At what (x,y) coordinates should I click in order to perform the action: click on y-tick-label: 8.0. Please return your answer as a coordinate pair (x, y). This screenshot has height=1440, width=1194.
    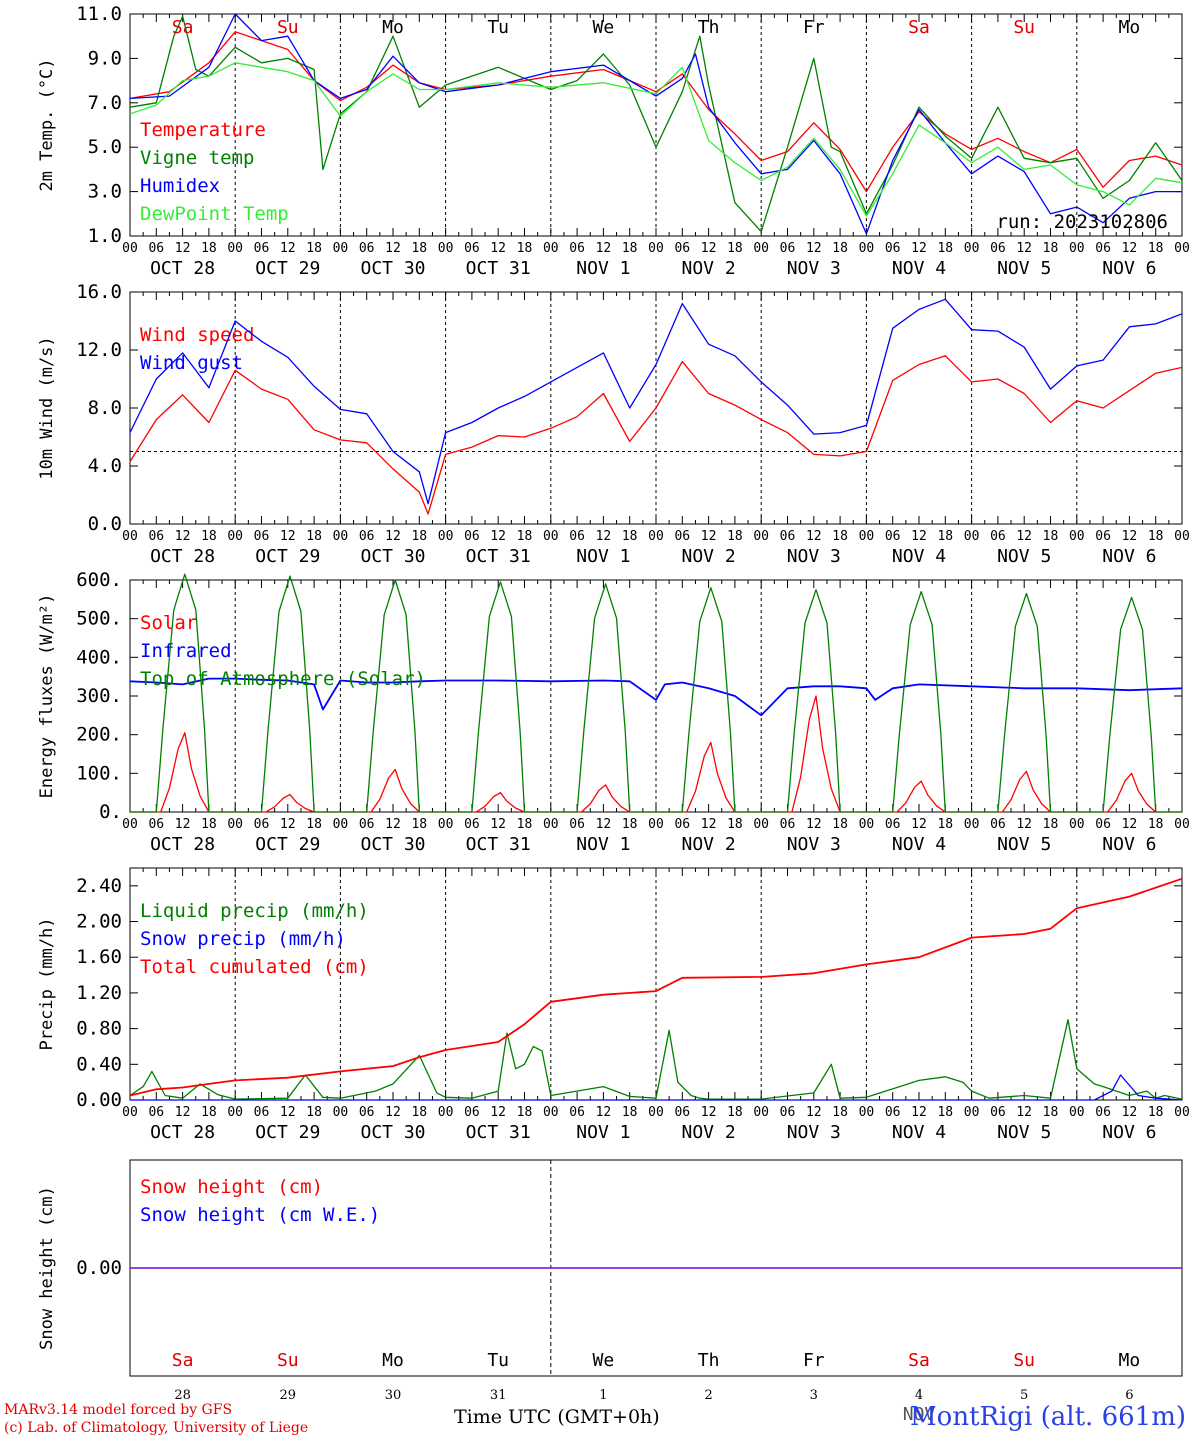
    Looking at the image, I should click on (105, 408).